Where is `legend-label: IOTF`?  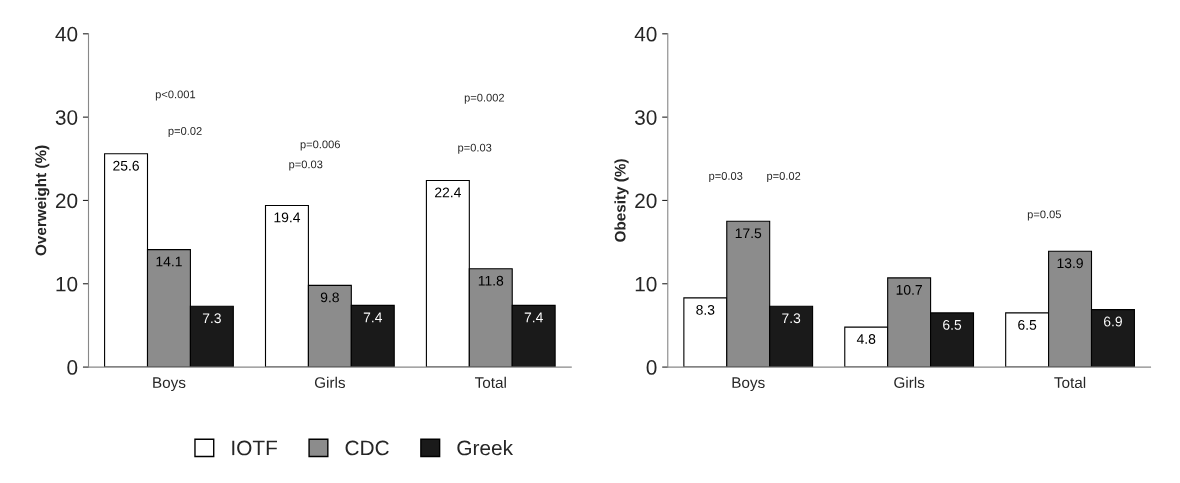 legend-label: IOTF is located at coordinates (254, 448).